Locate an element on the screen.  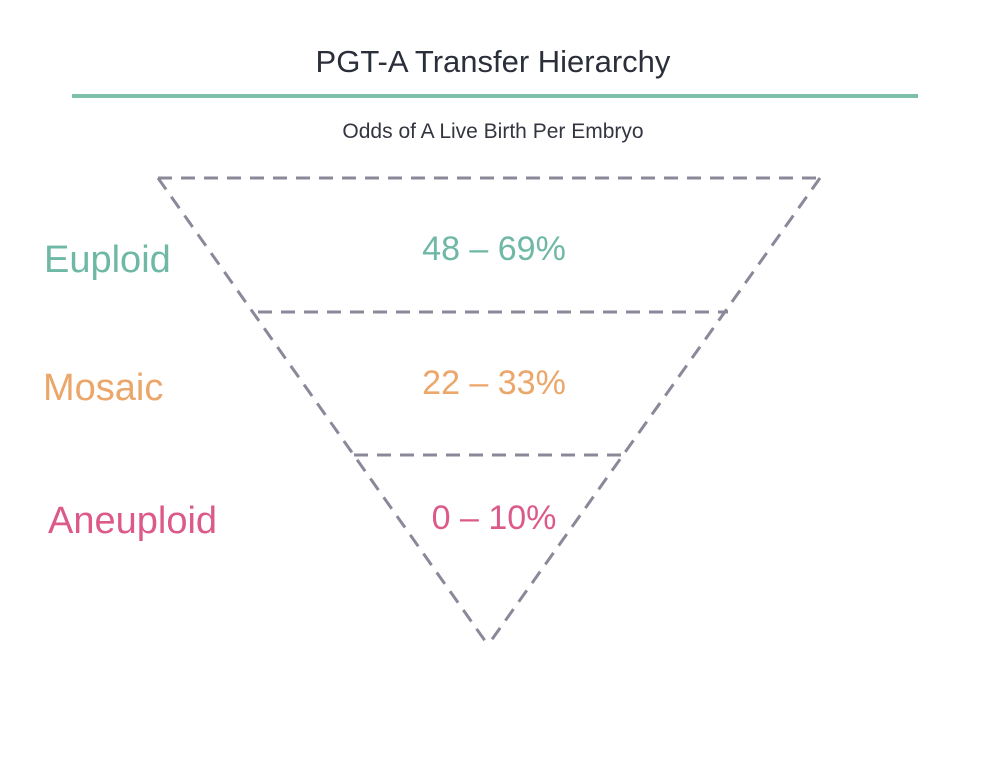
tier-value-euploid: 48 – 69% is located at coordinates (494, 249).